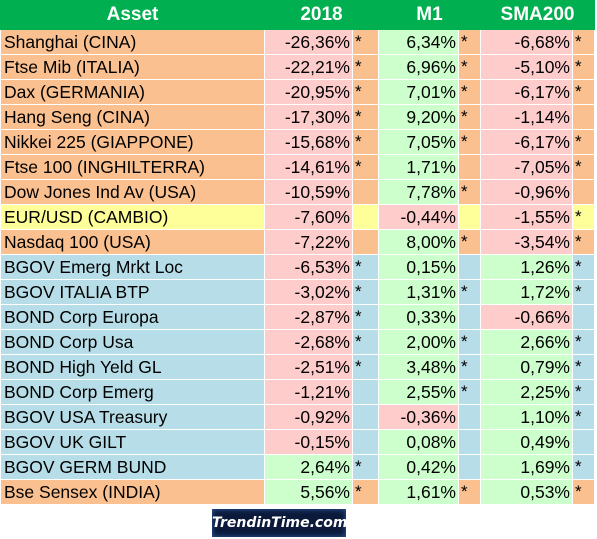  Describe the element at coordinates (418, 267) in the screenshot. I see `value-m1-cell: 0,15%` at that location.